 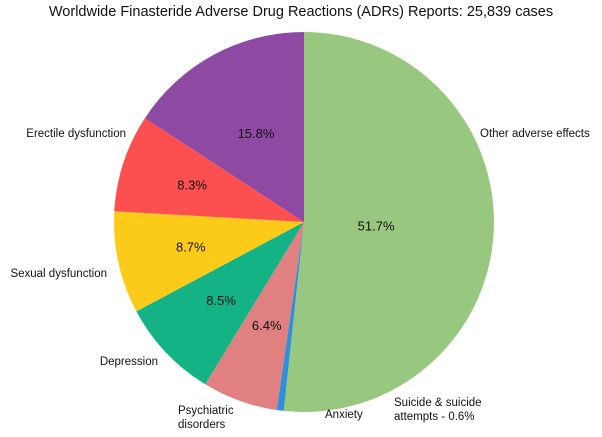 I want to click on slice-percent-label: 15.8%, so click(x=256, y=133).